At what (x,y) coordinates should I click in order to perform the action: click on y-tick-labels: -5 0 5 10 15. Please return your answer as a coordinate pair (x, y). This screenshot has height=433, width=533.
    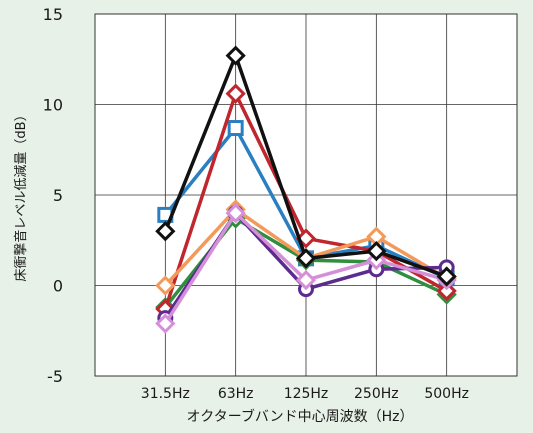
    Looking at the image, I should click on (53, 195).